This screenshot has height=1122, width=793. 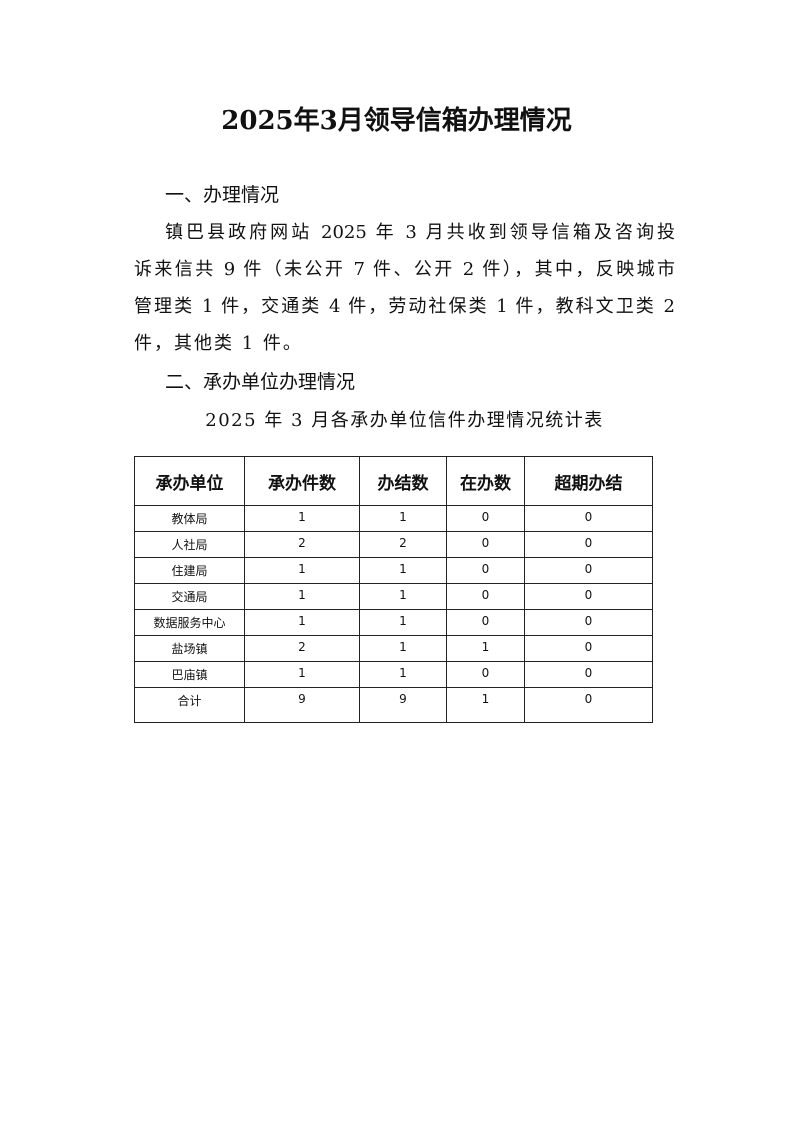 I want to click on paragraph-line: 诉来信共 9 件（未公开 7 件、公开 2 件），其中，反映城市, so click(x=404, y=269).